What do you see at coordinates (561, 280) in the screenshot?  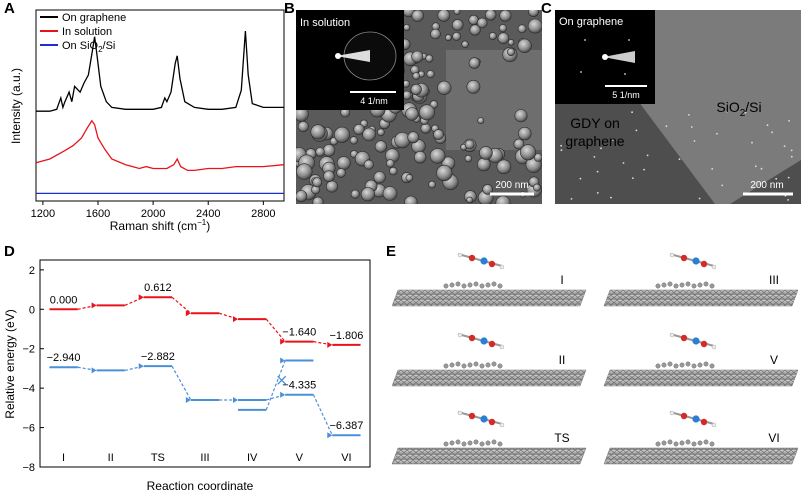 I see `structure-label: I` at bounding box center [561, 280].